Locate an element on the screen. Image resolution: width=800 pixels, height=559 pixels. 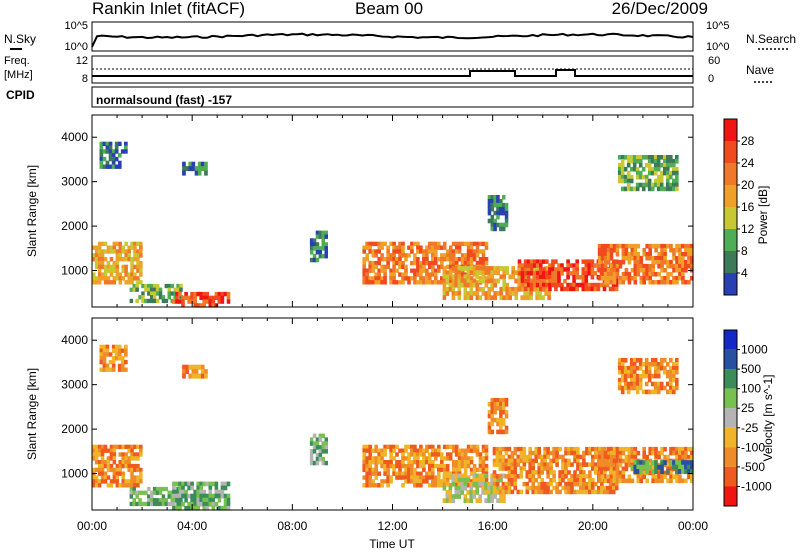
colorbar-segment is located at coordinates (730, 240).